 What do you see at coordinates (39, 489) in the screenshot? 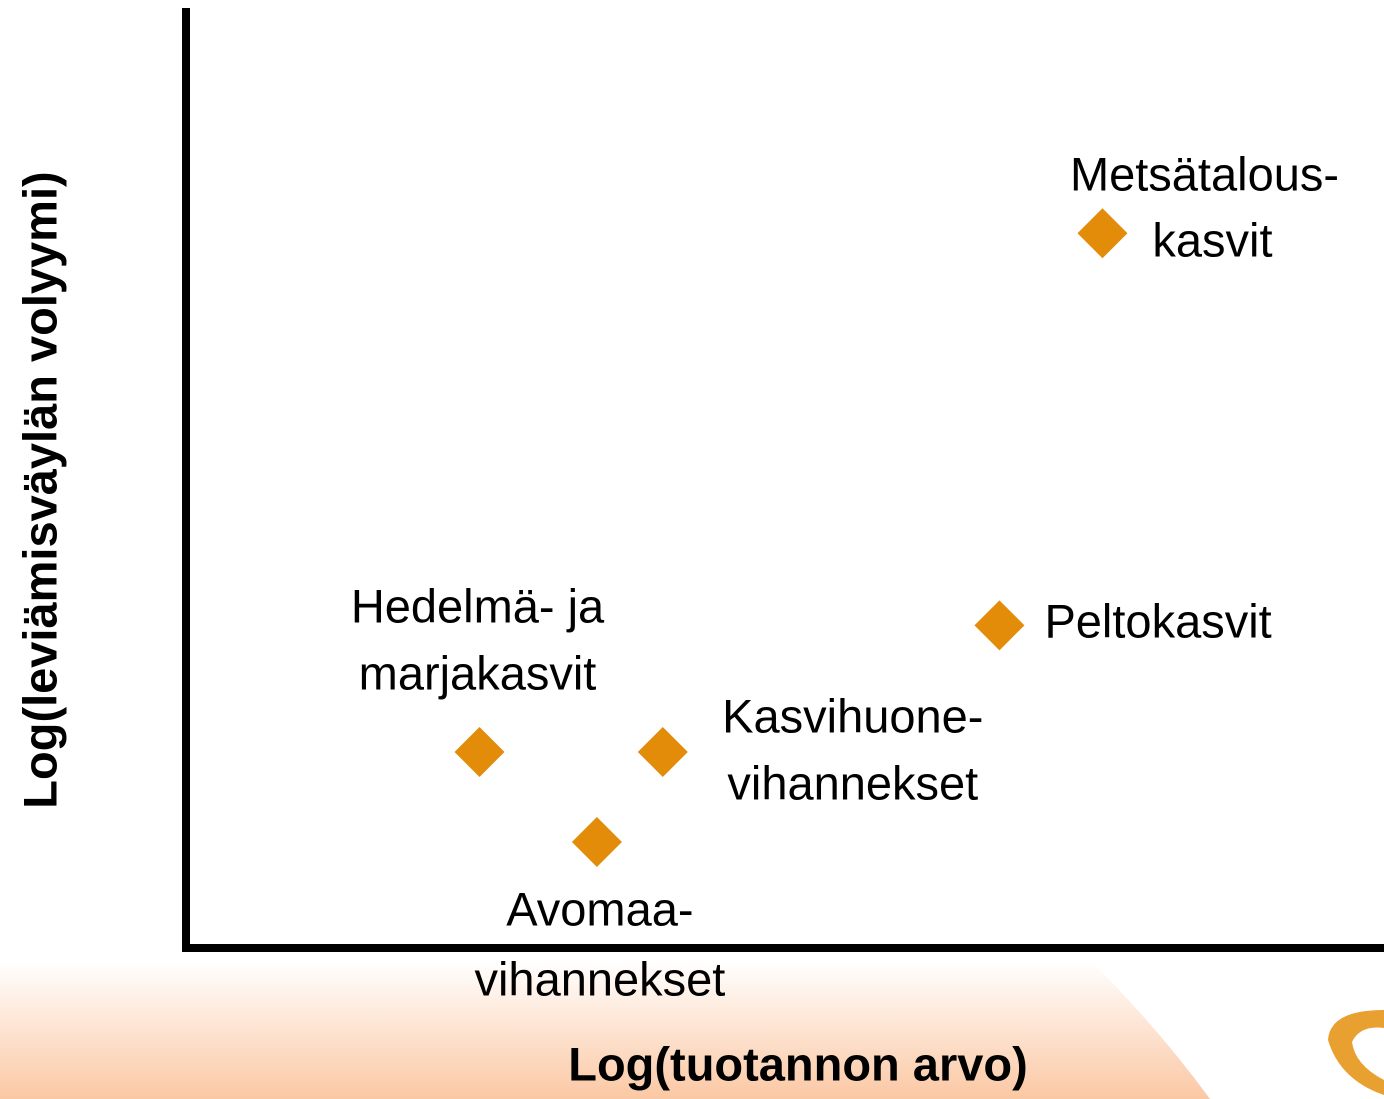
I see `y-axis-label: Log(leviämisväylän volyymi)` at bounding box center [39, 489].